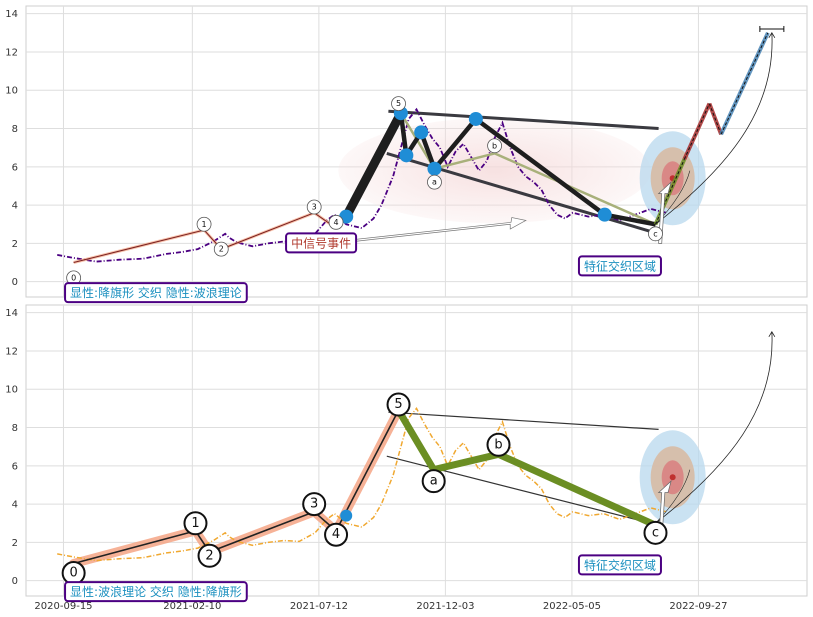  I want to click on target-center-dot, so click(672, 477).